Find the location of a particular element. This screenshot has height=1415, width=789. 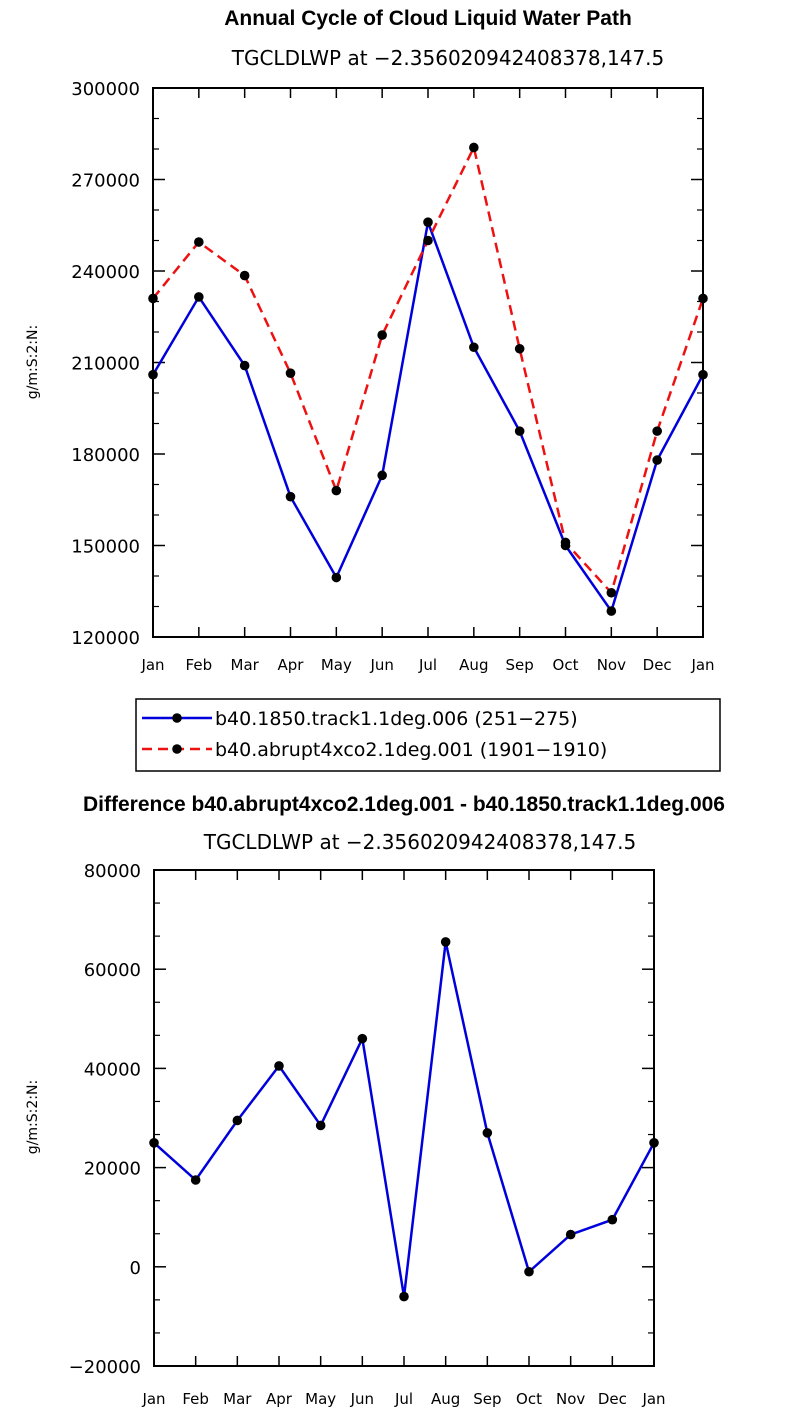

y-tick-label: 60000 is located at coordinates (112, 970).